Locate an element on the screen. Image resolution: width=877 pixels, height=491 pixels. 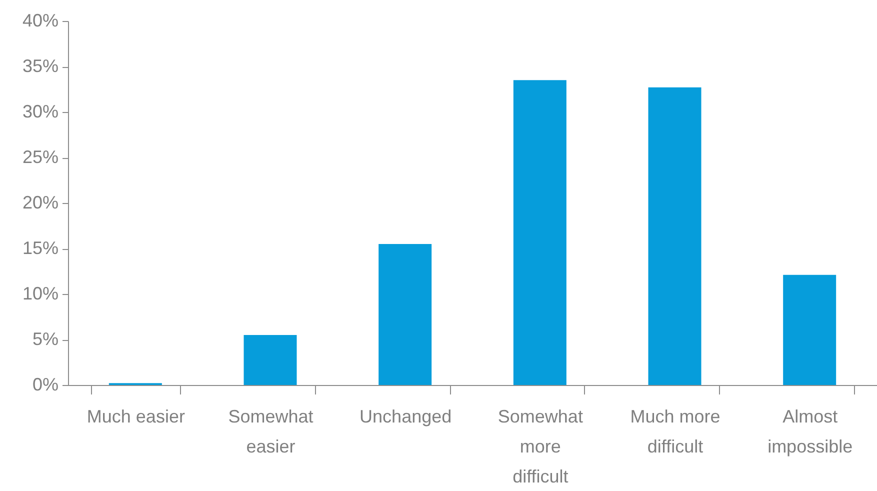
y-tick-label: 35% is located at coordinates (40, 66).